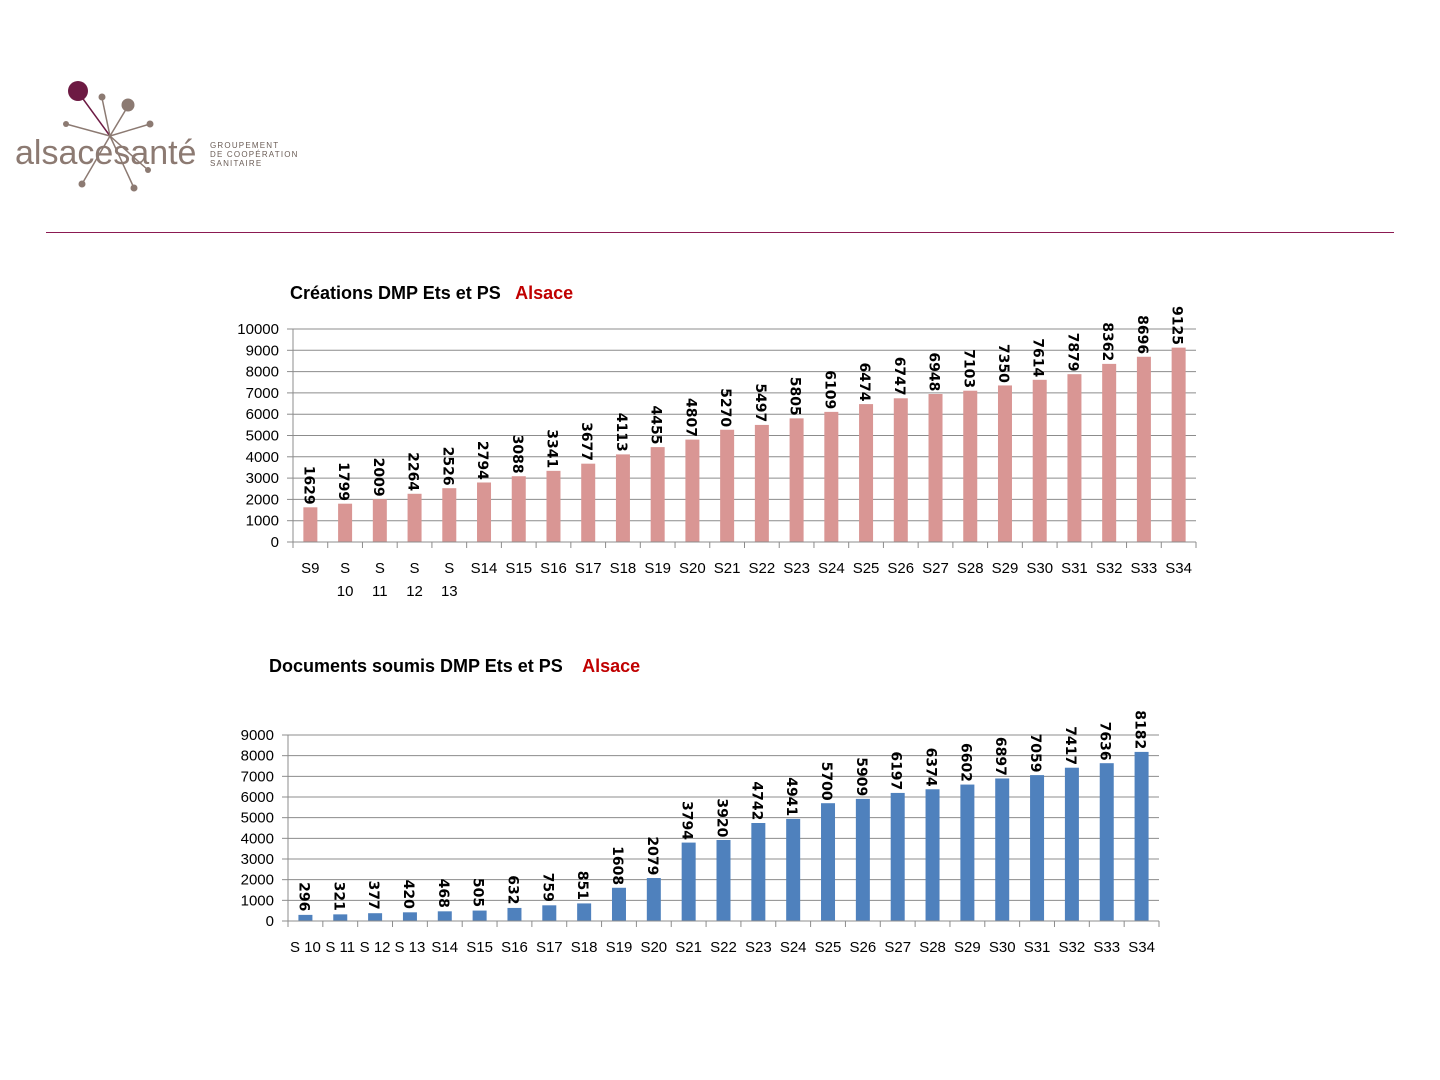 The image size is (1440, 1080). I want to click on chart1-category-label: S34, so click(1178, 568).